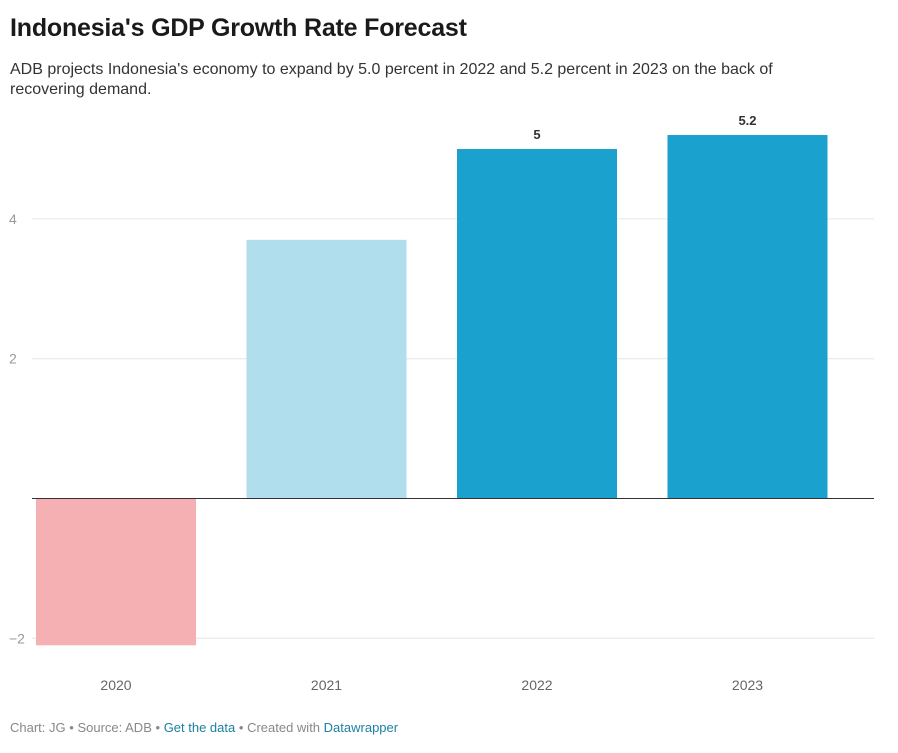 Image resolution: width=898 pixels, height=753 pixels. What do you see at coordinates (115, 685) in the screenshot?
I see `x-tick-label: 2020` at bounding box center [115, 685].